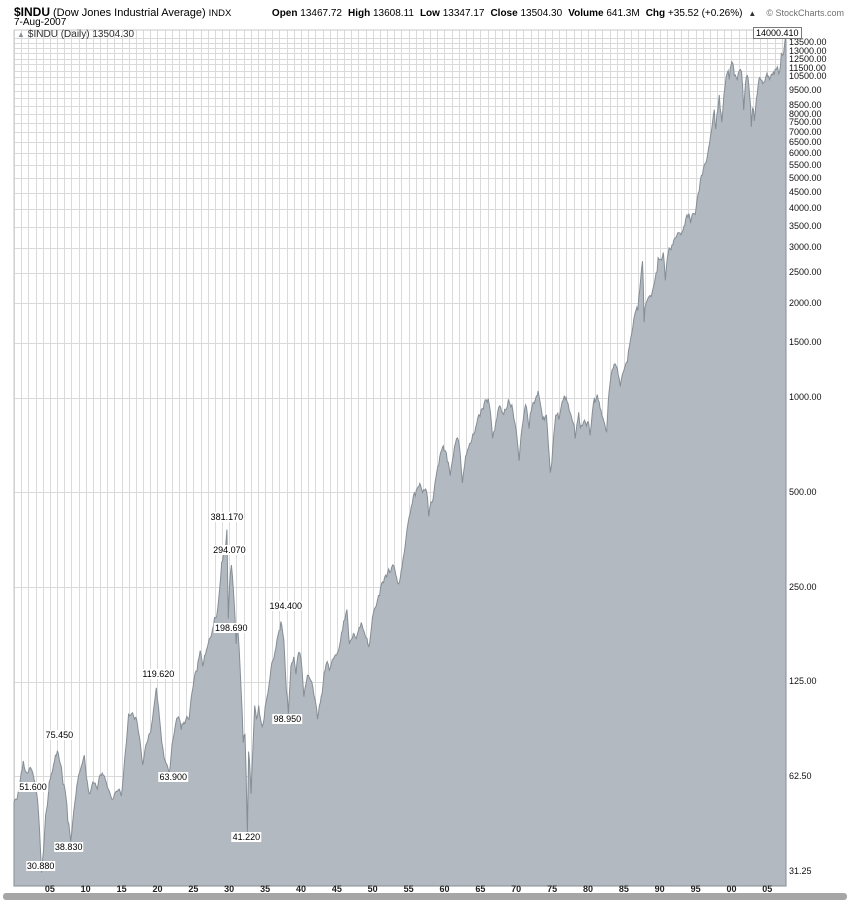 The image size is (850, 905). What do you see at coordinates (321, 13) in the screenshot?
I see `quote-value-open: 13467.72` at bounding box center [321, 13].